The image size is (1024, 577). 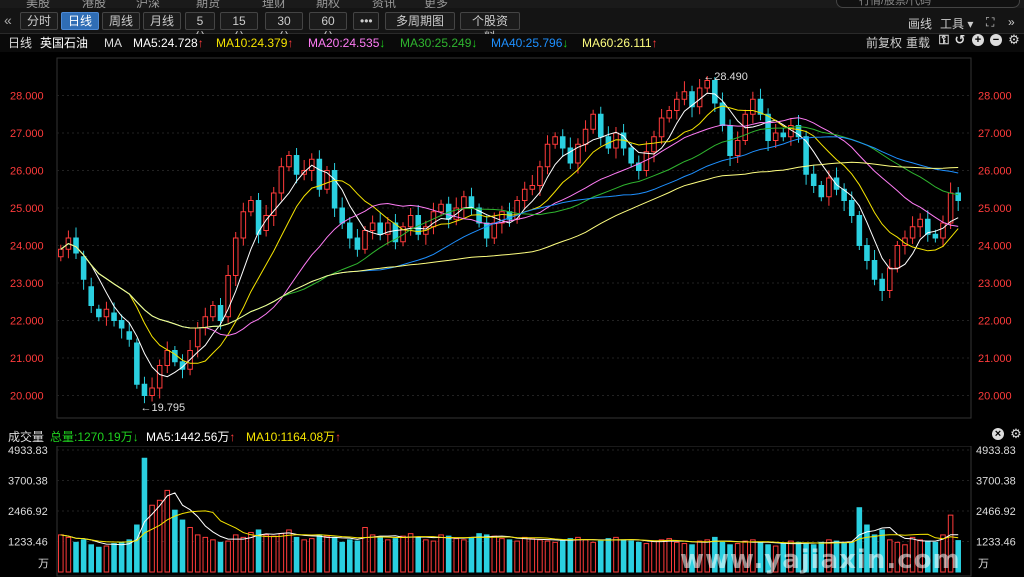 What do you see at coordinates (208, 4) in the screenshot?
I see `top-tab: 期货` at bounding box center [208, 4].